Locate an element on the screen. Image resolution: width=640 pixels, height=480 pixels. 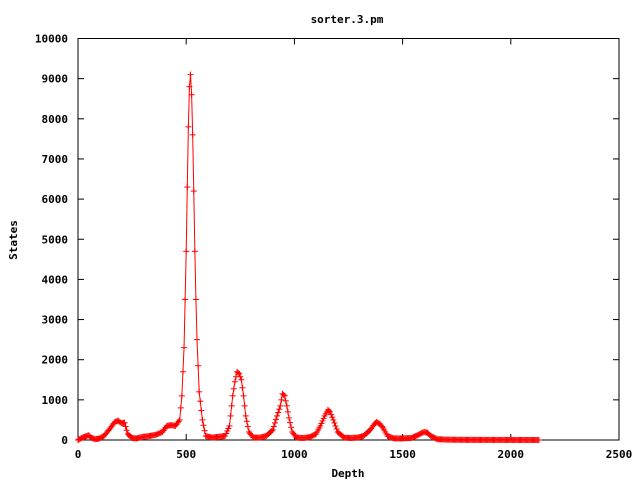
y-tick-label: 7000 is located at coordinates (55, 159).